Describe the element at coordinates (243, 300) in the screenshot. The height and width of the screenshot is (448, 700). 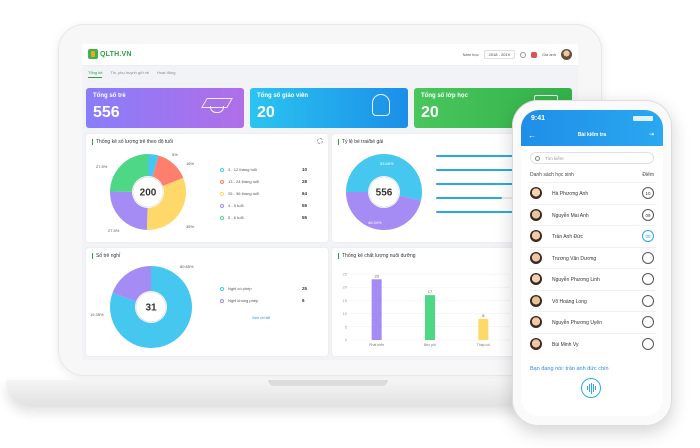
I see `legend-label: Nghỉ không phép` at that location.